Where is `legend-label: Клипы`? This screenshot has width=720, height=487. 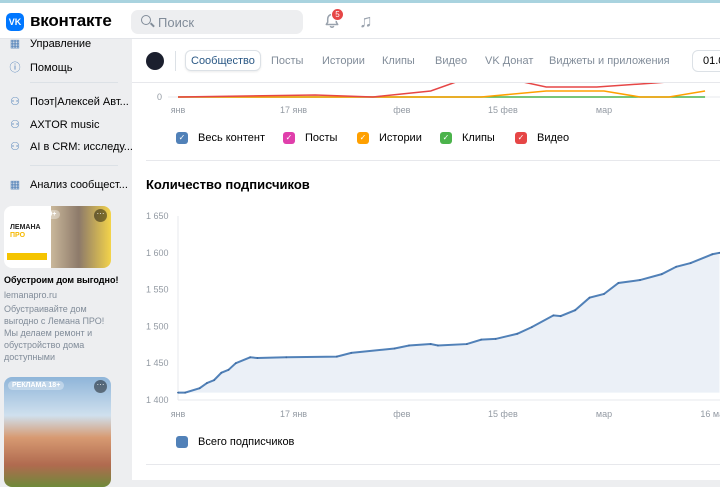 legend-label: Клипы is located at coordinates (478, 138).